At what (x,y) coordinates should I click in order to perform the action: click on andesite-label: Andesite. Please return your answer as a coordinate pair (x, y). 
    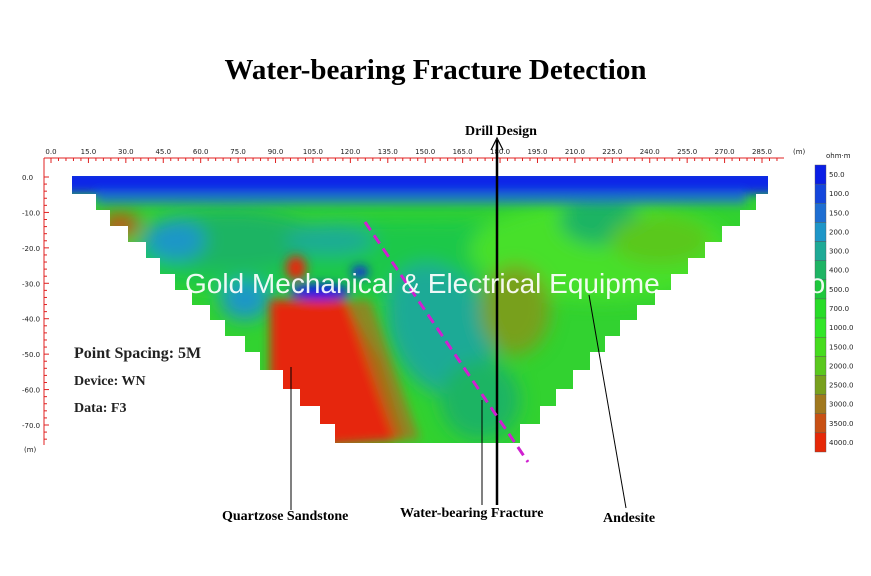
    Looking at the image, I should click on (629, 518).